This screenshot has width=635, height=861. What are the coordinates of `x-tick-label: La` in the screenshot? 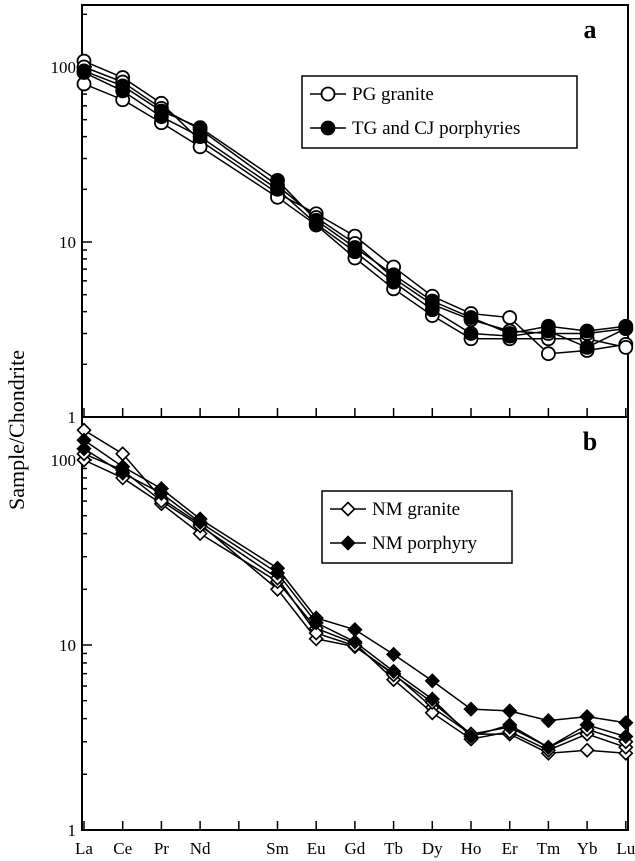 It's located at (84, 848).